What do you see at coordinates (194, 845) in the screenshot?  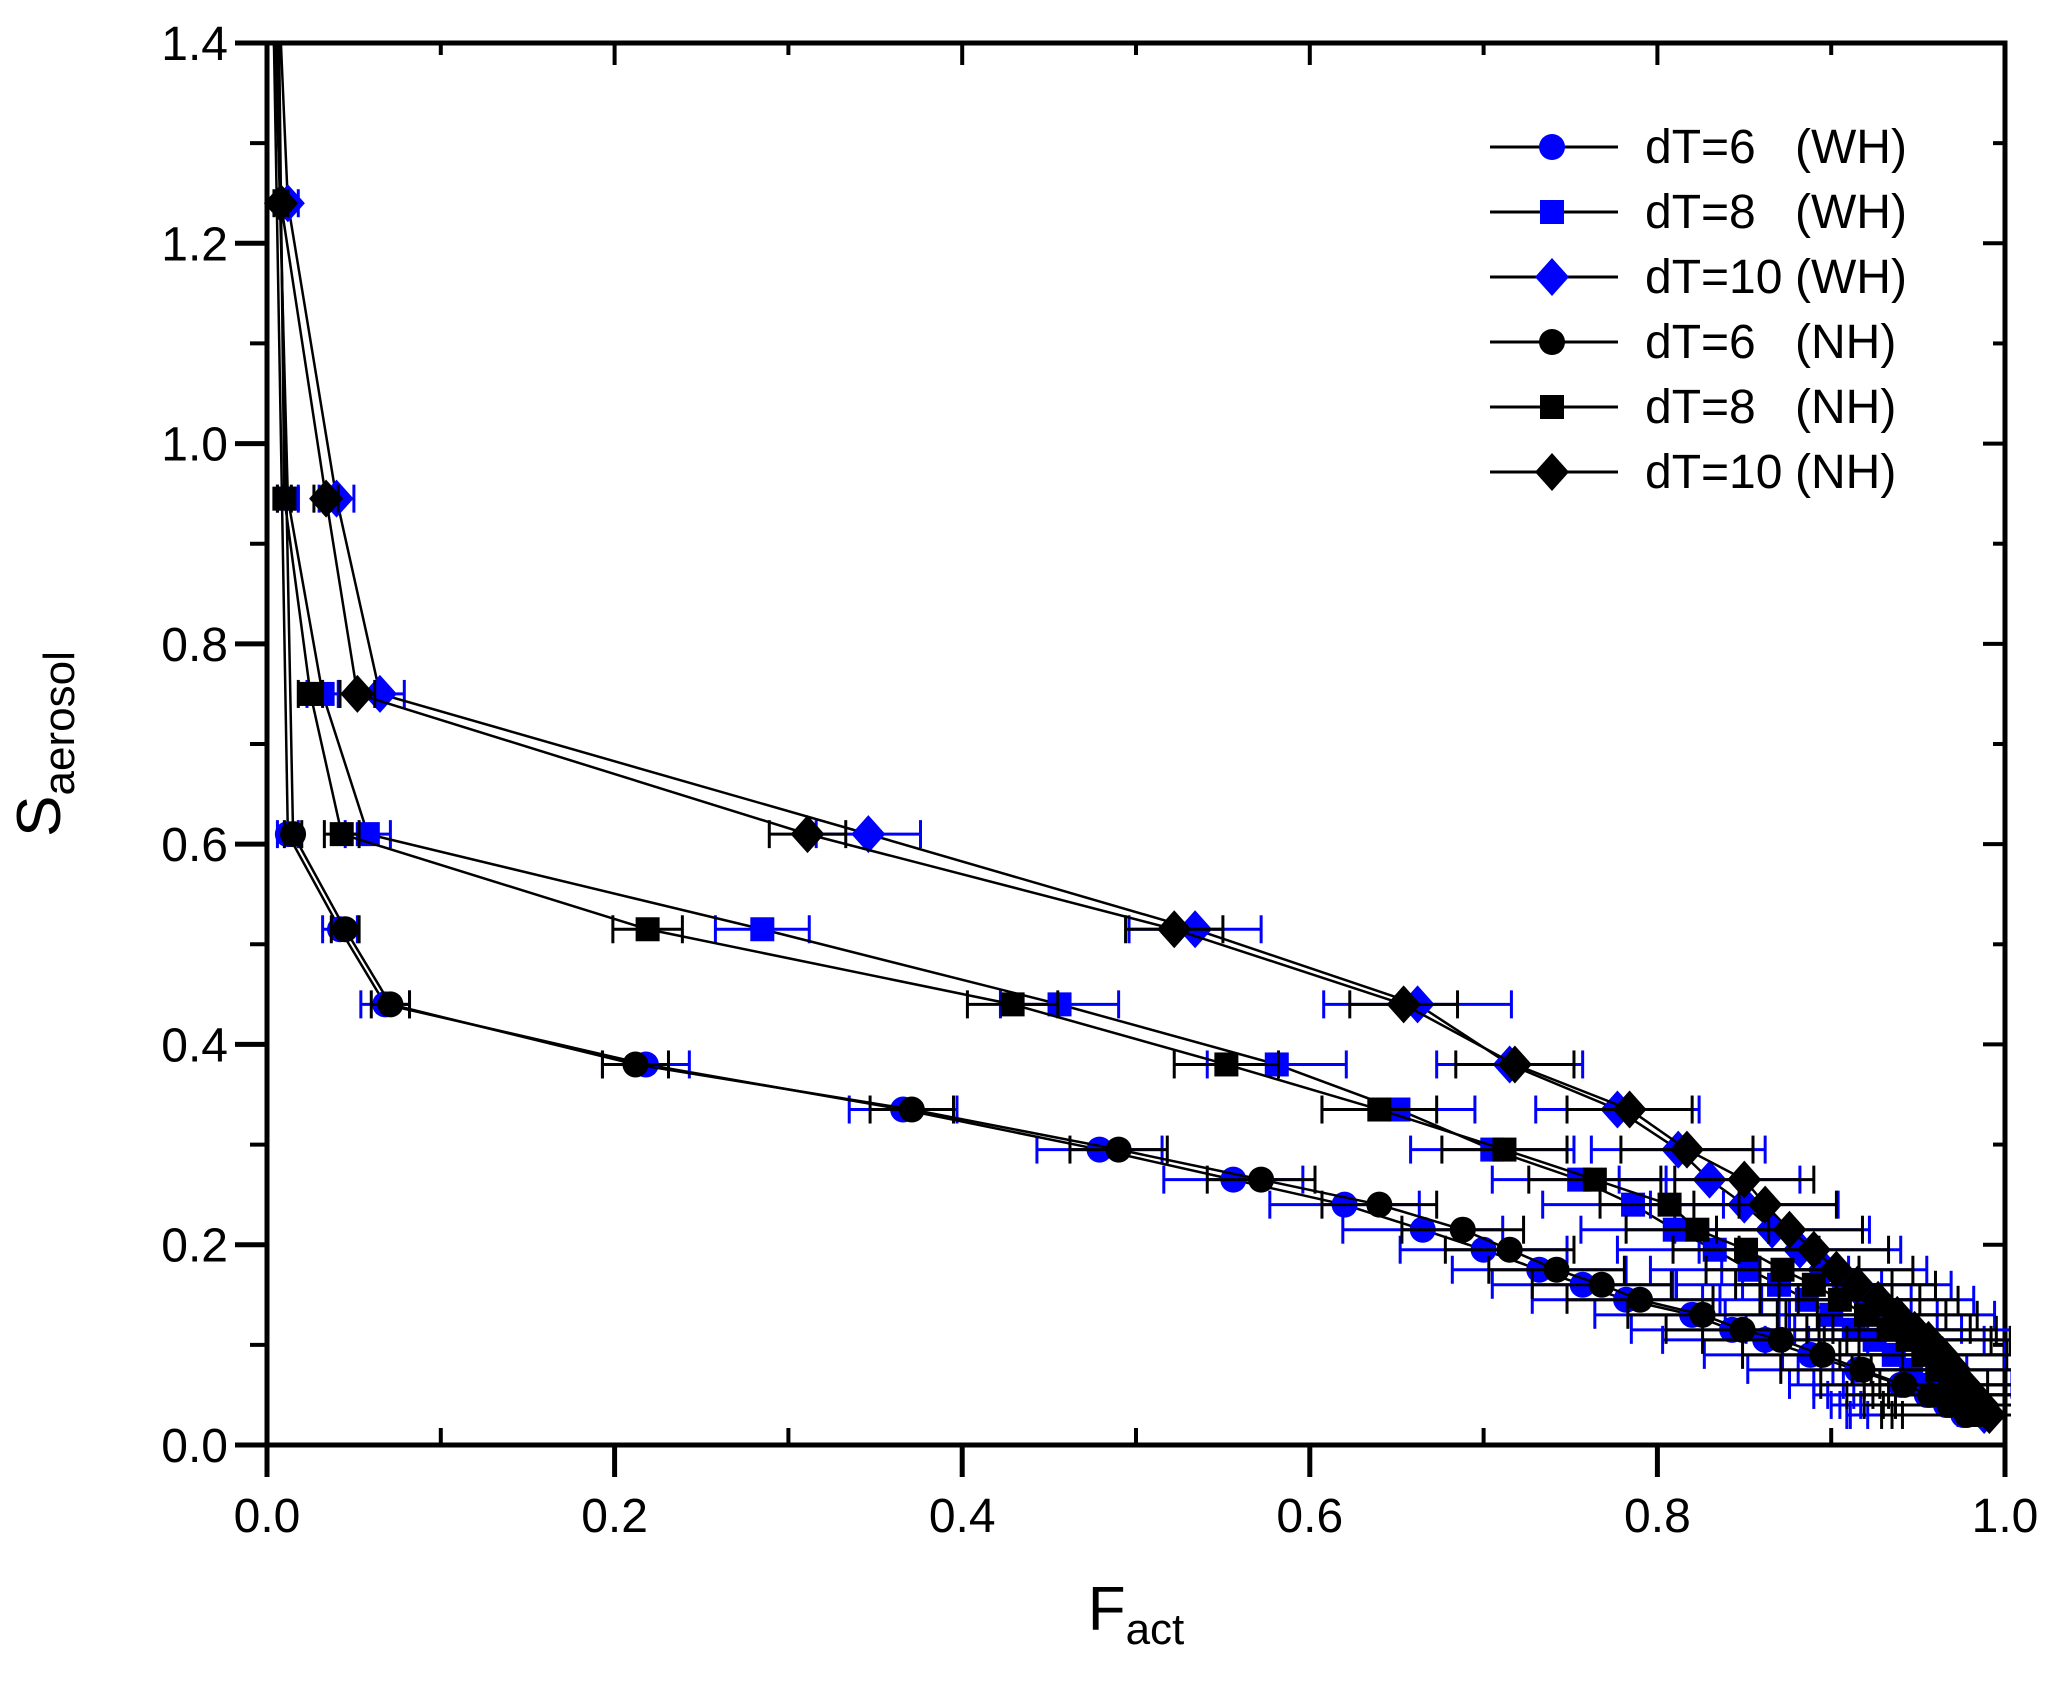 I see `y-tick-label: 0.6` at bounding box center [194, 845].